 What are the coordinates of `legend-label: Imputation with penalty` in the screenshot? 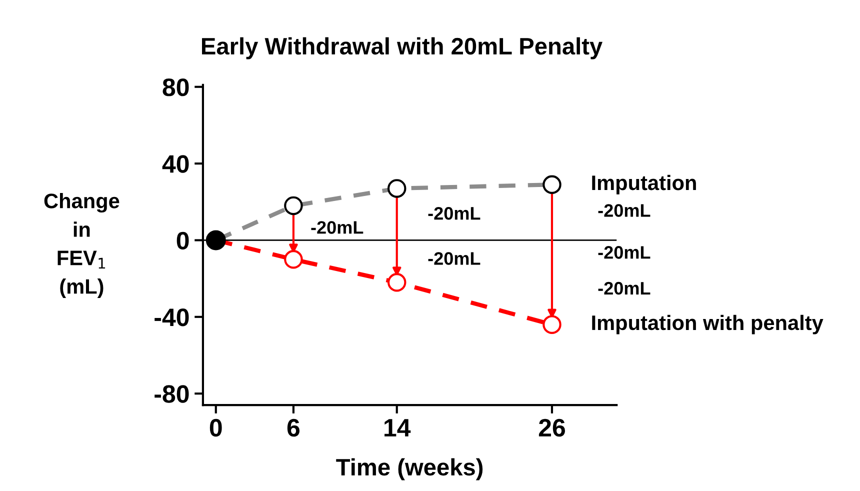 It's located at (708, 324).